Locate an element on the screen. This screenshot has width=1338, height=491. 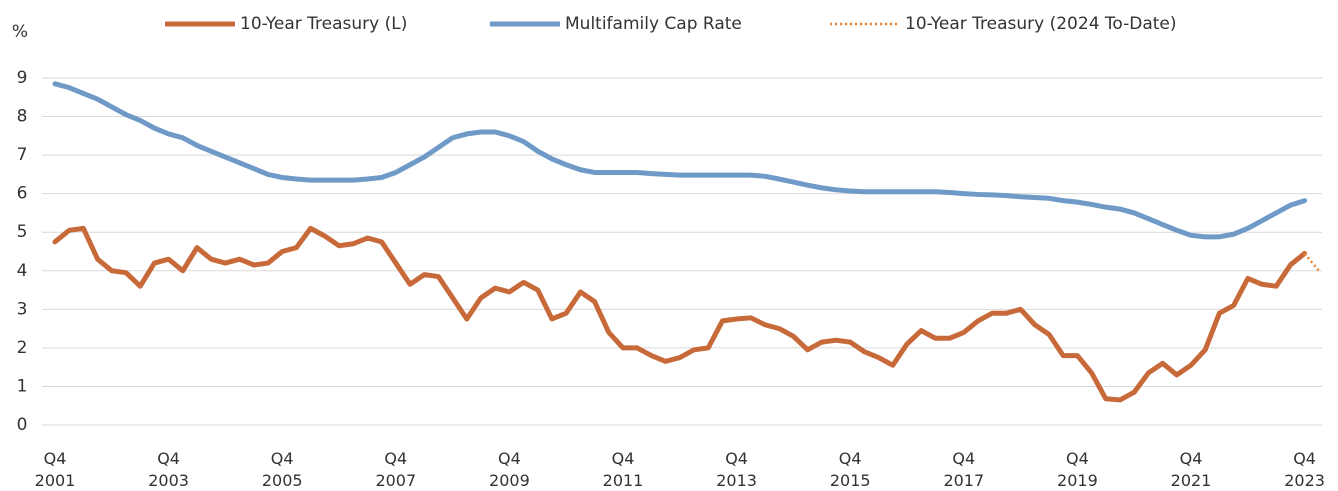
series-line is located at coordinates (1311, 262).